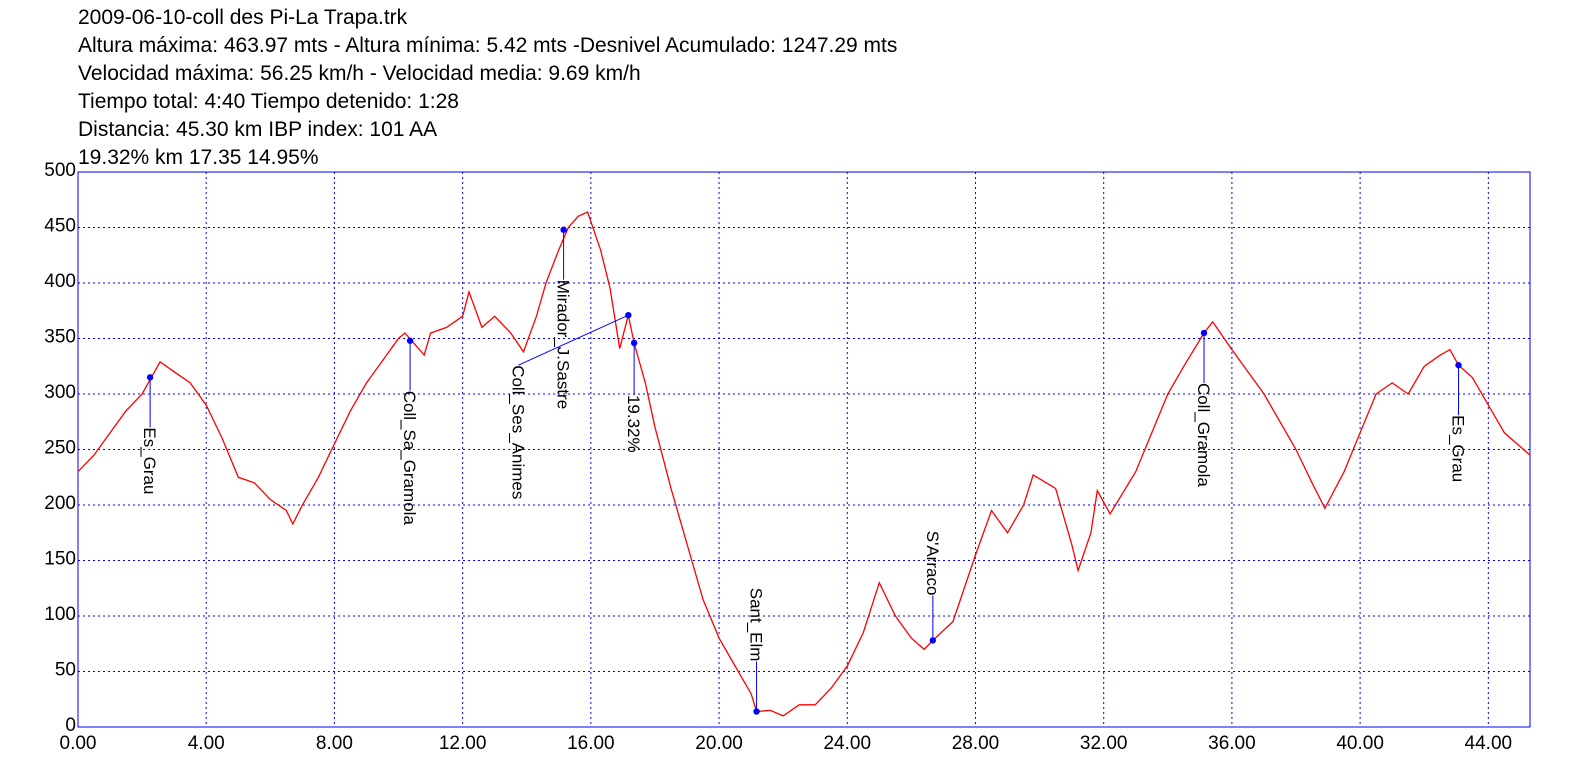 This screenshot has width=1596, height=778. What do you see at coordinates (1360, 743) in the screenshot?
I see `x-tick-label: 40.00` at bounding box center [1360, 743].